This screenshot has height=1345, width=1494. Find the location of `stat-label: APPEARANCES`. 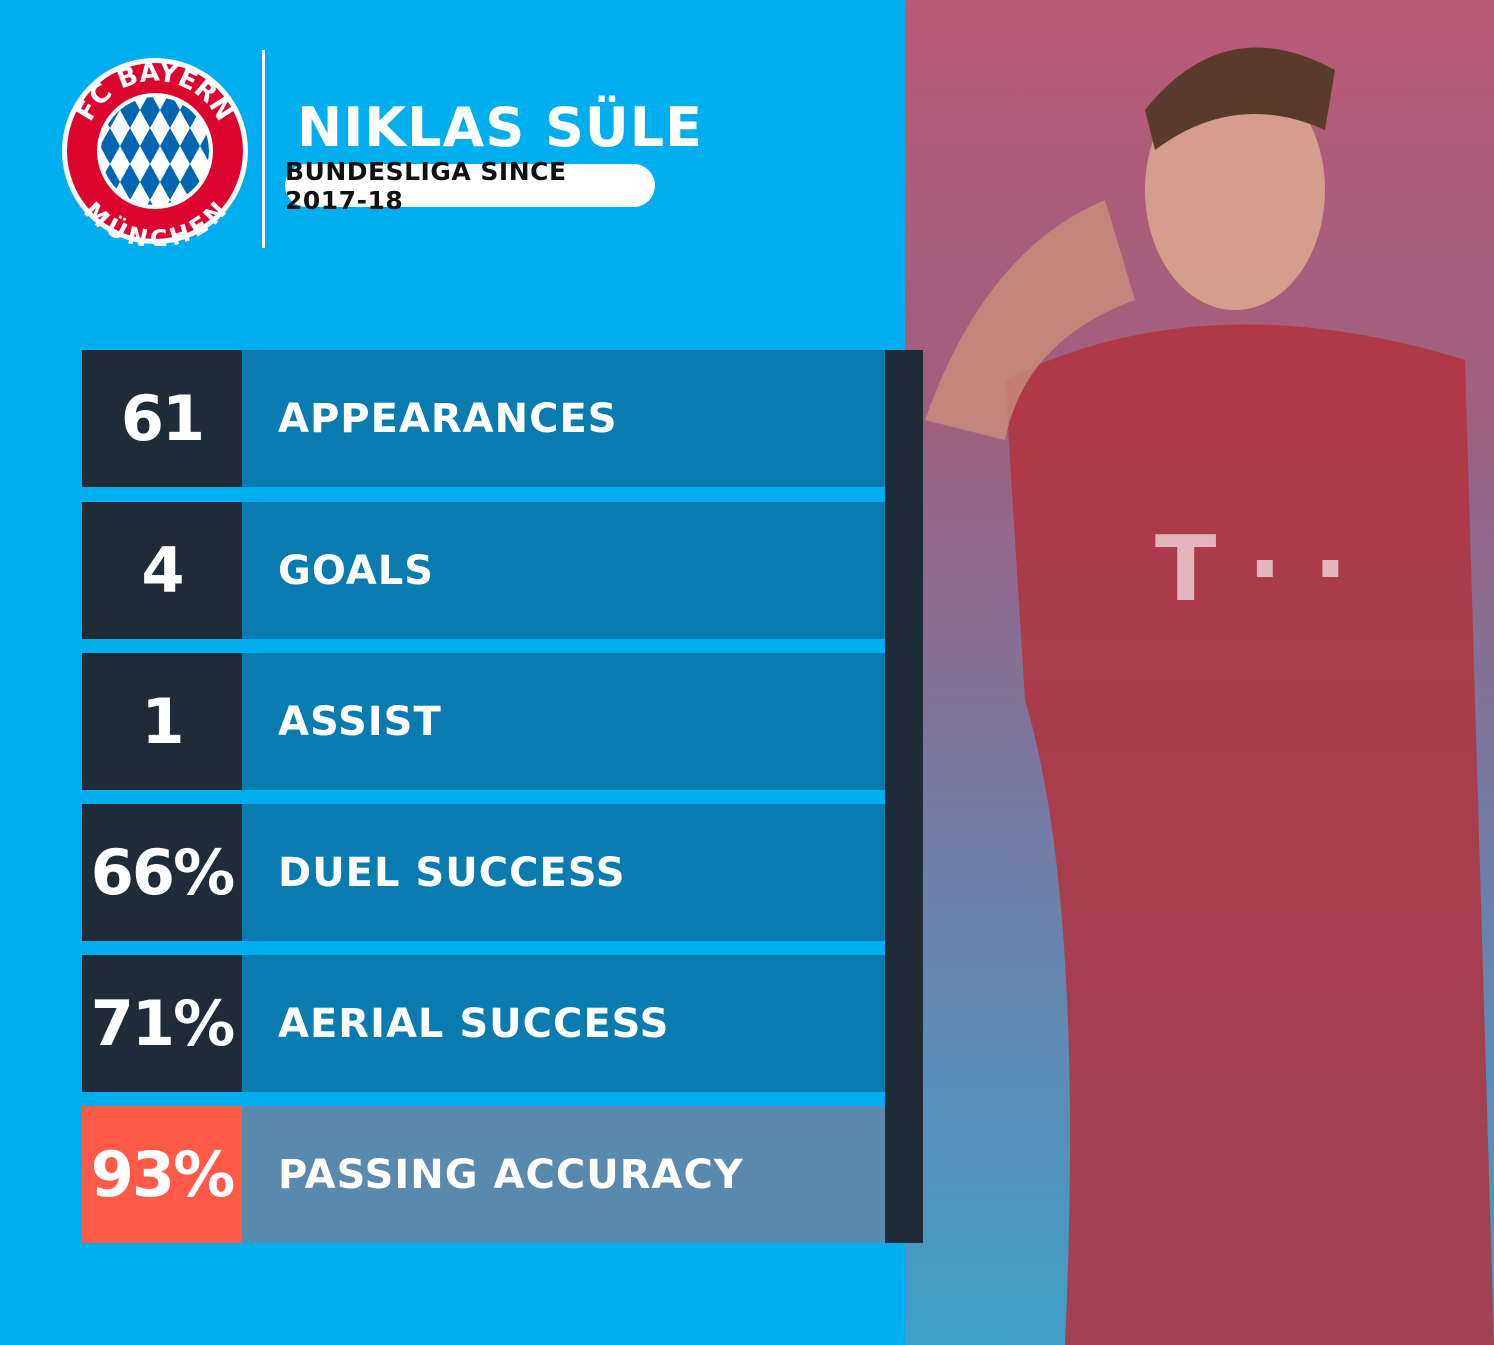

stat-label: APPEARANCES is located at coordinates (563, 418).